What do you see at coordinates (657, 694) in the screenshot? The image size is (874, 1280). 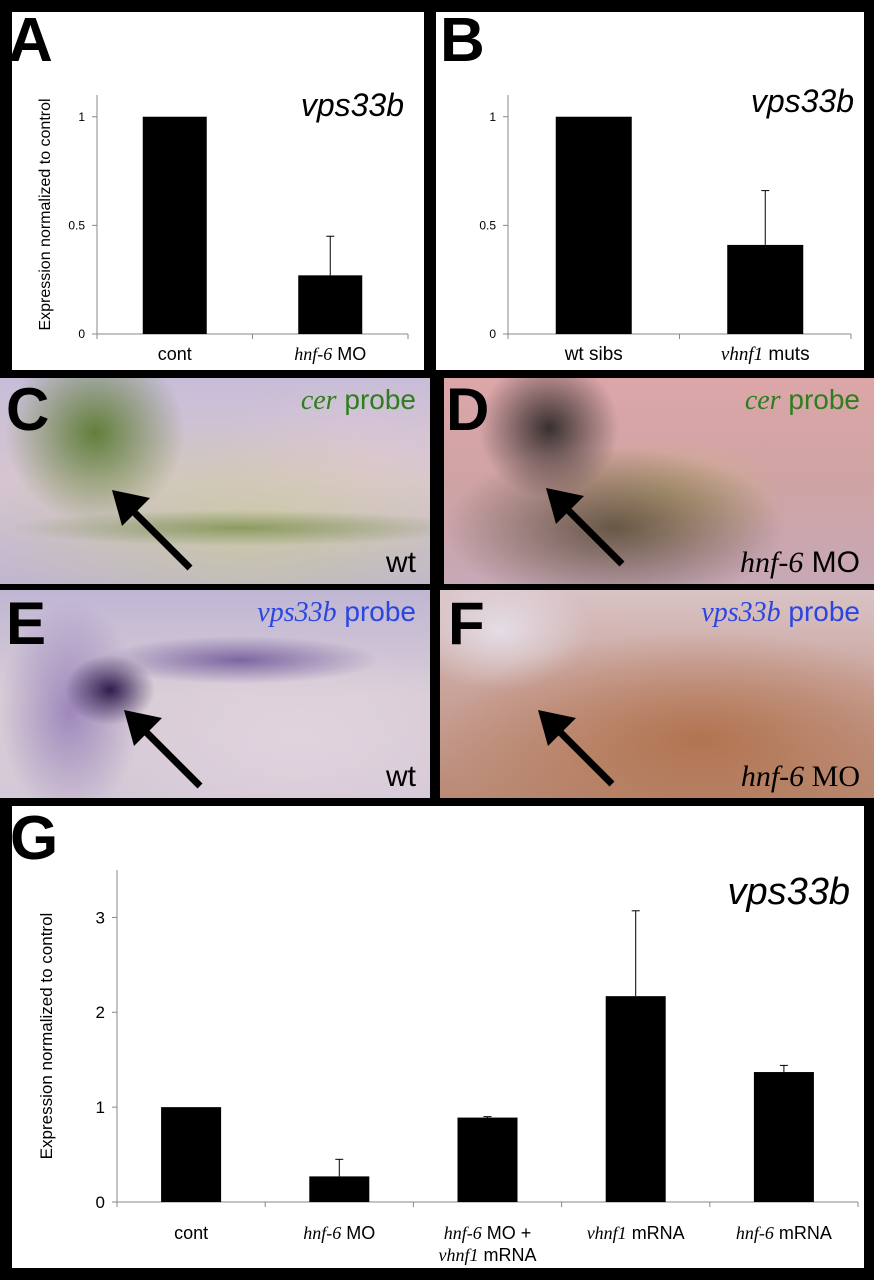 I see `photo-panel-f: F vps33b probe hnf-6 MO` at bounding box center [657, 694].